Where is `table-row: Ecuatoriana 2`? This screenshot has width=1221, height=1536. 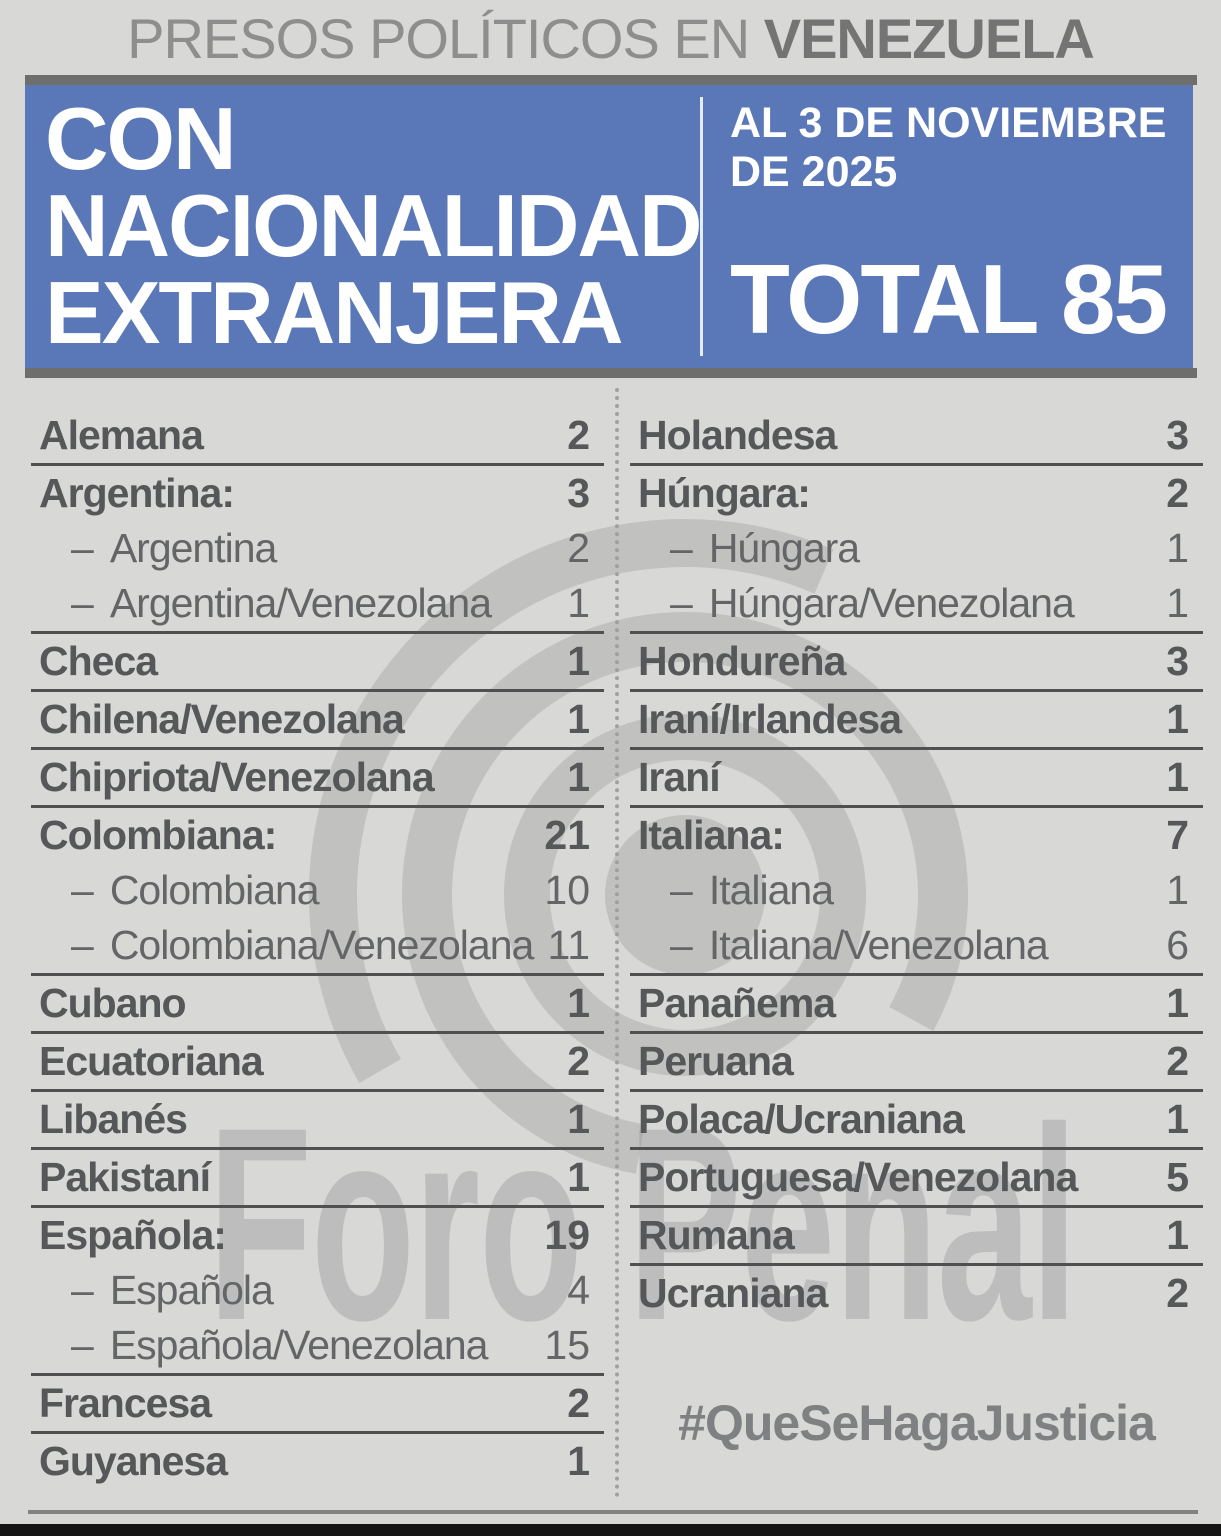
table-row: Ecuatoriana 2 is located at coordinates (317, 1061).